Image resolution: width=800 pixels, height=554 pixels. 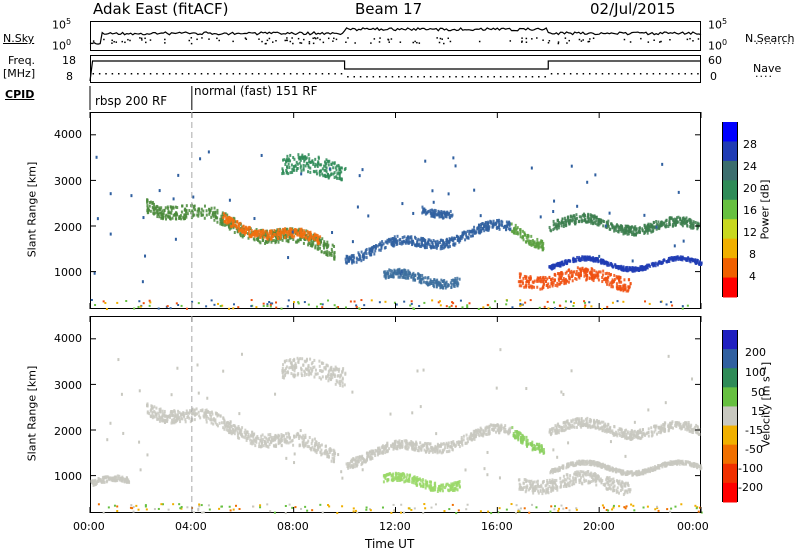 What do you see at coordinates (715, 60) in the screenshot?
I see `nave-tick-high: 60` at bounding box center [715, 60].